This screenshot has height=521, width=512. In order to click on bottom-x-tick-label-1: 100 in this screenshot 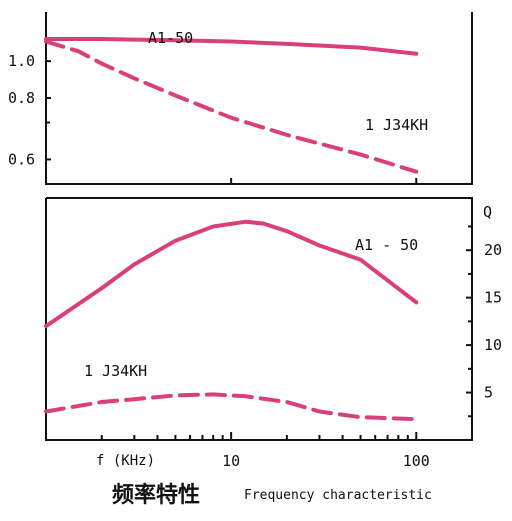, I will do `click(416, 461)`.